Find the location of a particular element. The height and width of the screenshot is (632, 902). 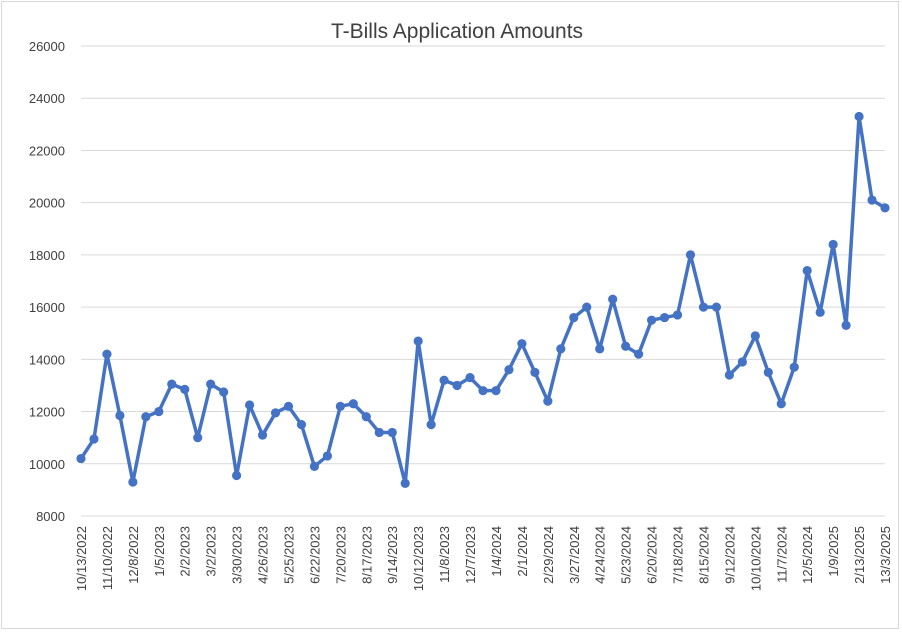

x-tick-label: 5/25/2023 is located at coordinates (288, 555).